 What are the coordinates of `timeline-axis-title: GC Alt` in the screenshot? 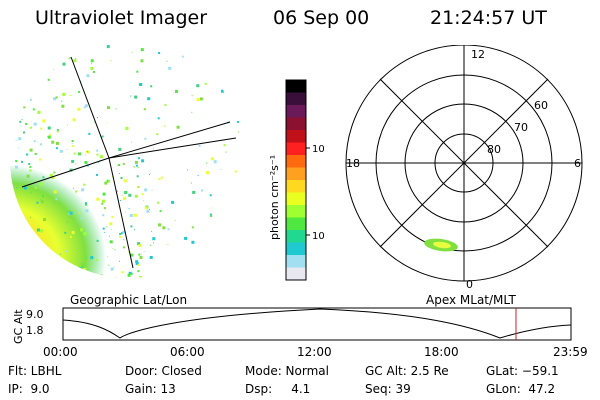 It's located at (18, 326).